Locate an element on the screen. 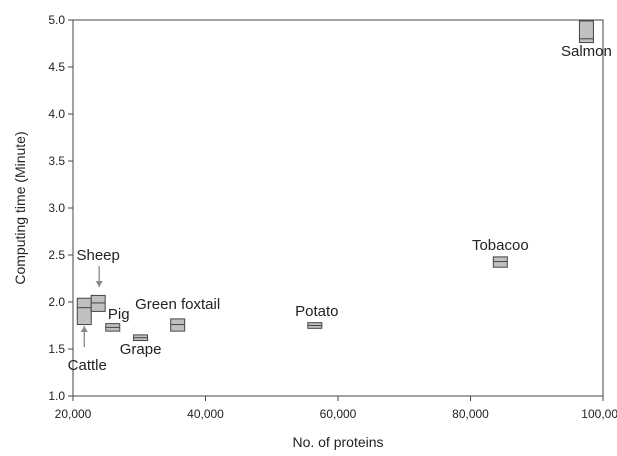 This screenshot has width=617, height=456. y-tick-label: 1.5 is located at coordinates (56, 349).